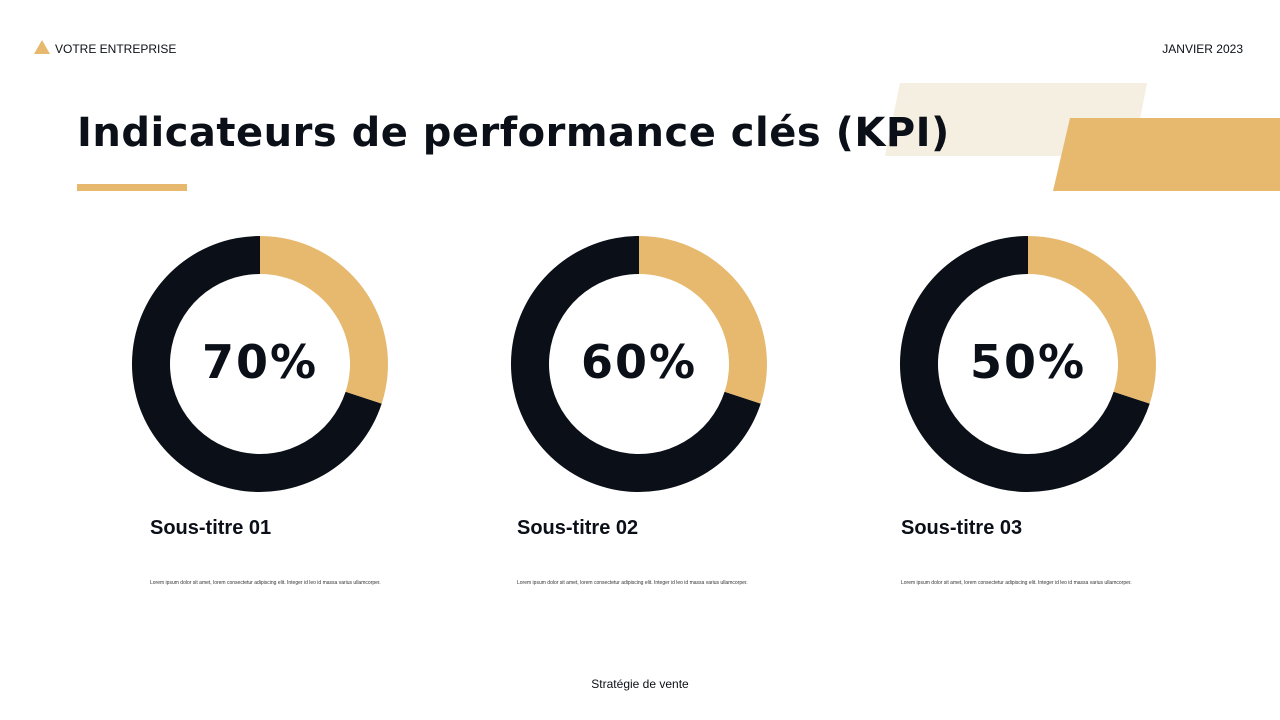 This screenshot has height=720, width=1280. I want to click on footer: Stratégie de vente, so click(640, 684).